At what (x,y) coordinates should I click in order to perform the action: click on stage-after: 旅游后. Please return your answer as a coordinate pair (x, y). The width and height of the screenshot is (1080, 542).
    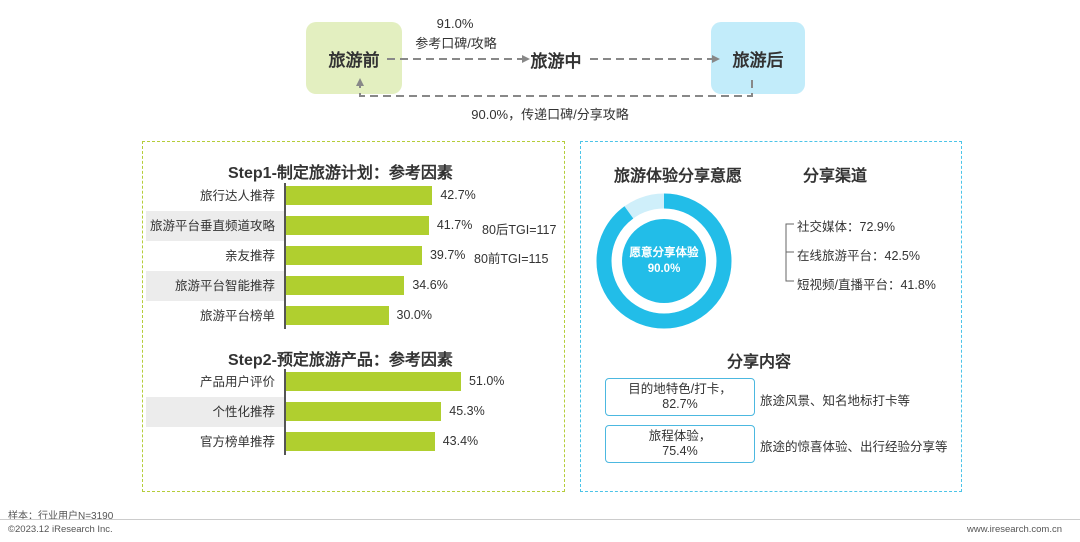
    Looking at the image, I should click on (758, 58).